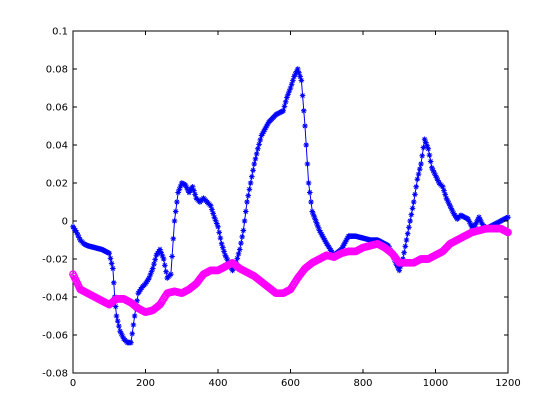 This screenshot has width=560, height=420. What do you see at coordinates (507, 383) in the screenshot?
I see `x-tick-label: 1200` at bounding box center [507, 383].